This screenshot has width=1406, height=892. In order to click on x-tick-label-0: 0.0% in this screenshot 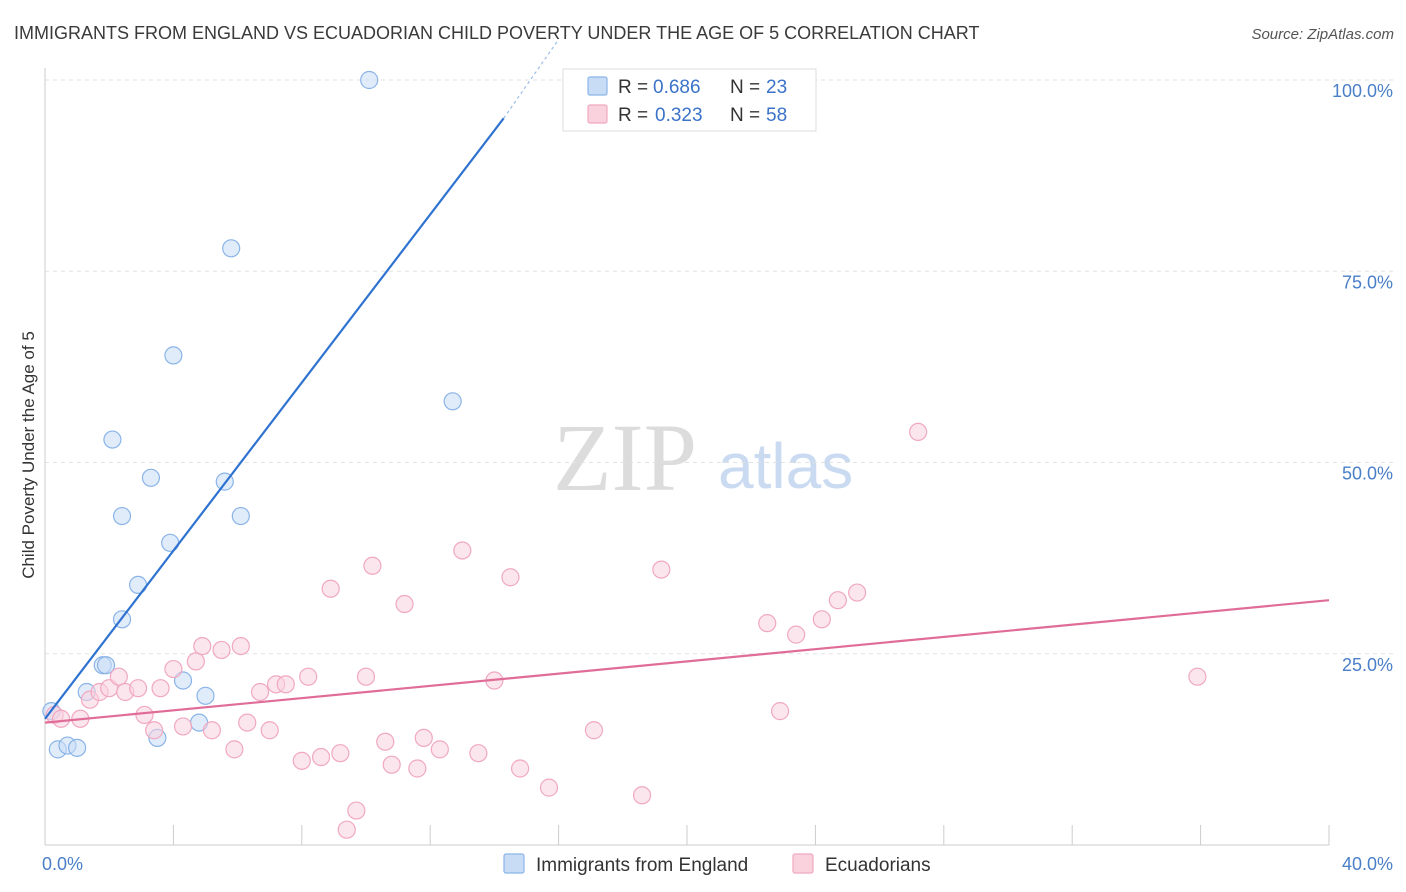, I will do `click(62, 864)`.